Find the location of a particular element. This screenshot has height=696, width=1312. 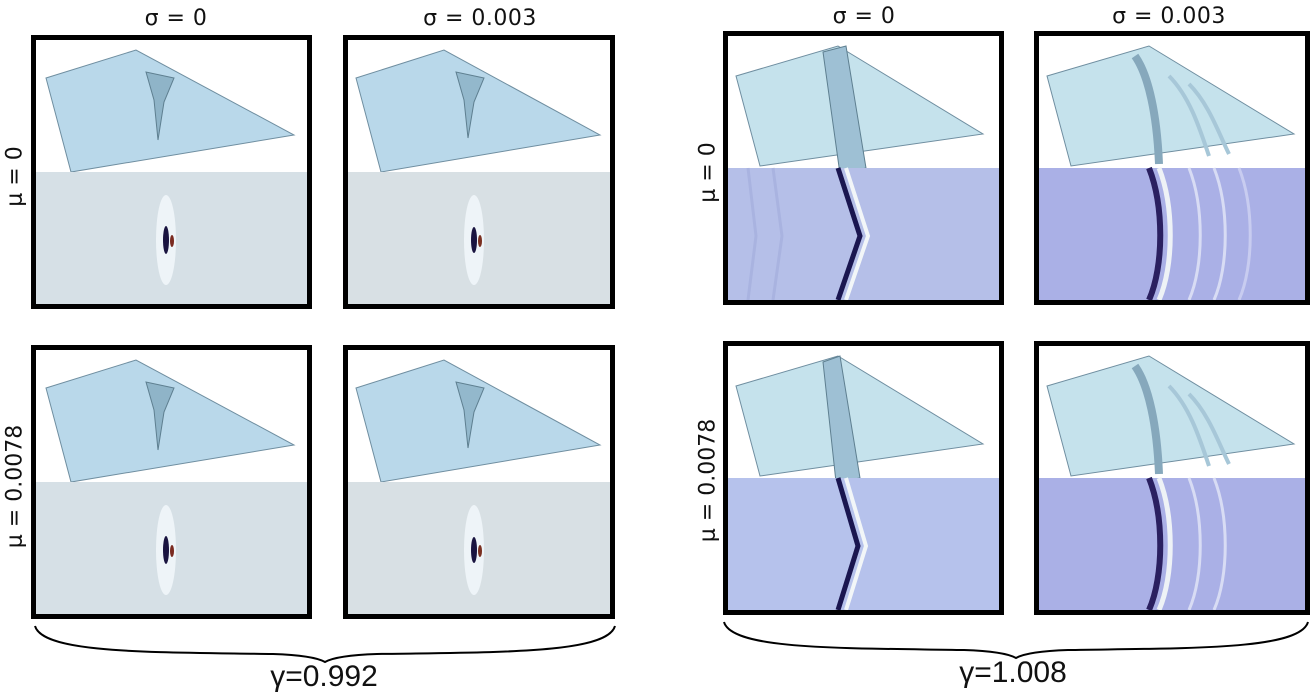

panel-left-mu00078-sigma0003 is located at coordinates (479, 482).